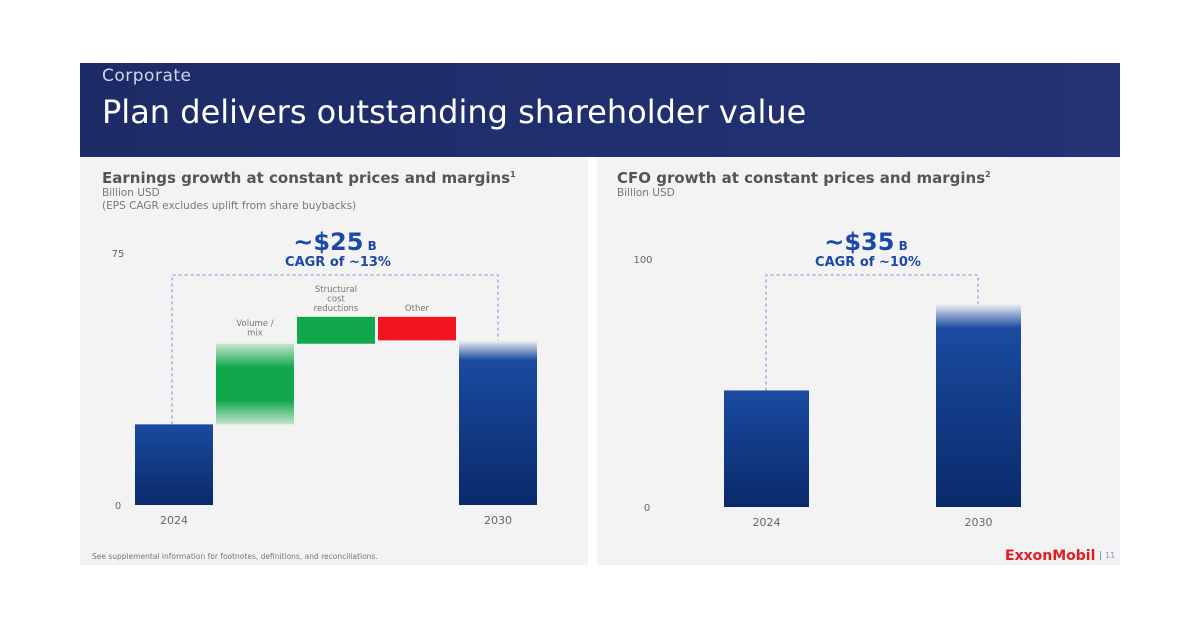 This screenshot has width=1200, height=627. Describe the element at coordinates (642, 260) in the screenshot. I see `y-tick-label: 100` at that location.